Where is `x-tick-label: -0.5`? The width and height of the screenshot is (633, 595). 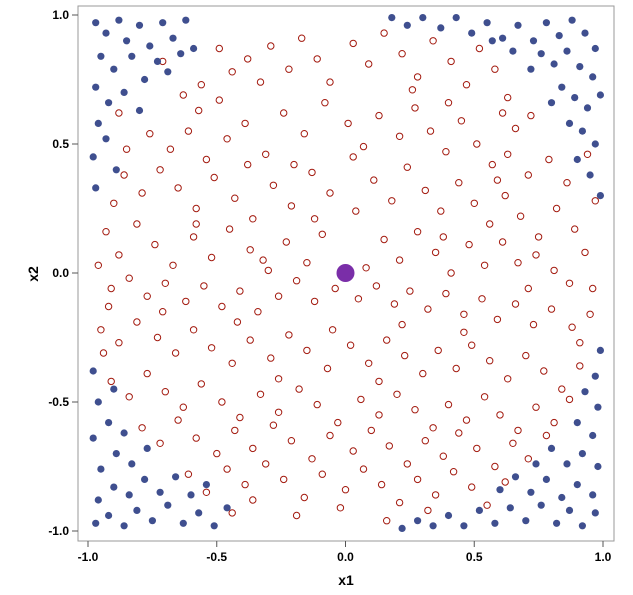
x-tick-label: -0.5 is located at coordinates (216, 557).